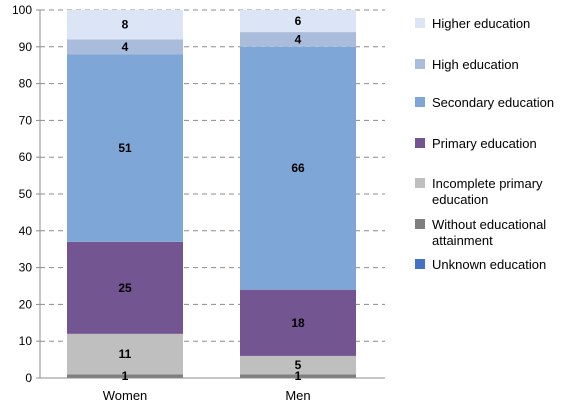 The height and width of the screenshot is (408, 570). I want to click on y-tick-label-90: 90, so click(26, 47).